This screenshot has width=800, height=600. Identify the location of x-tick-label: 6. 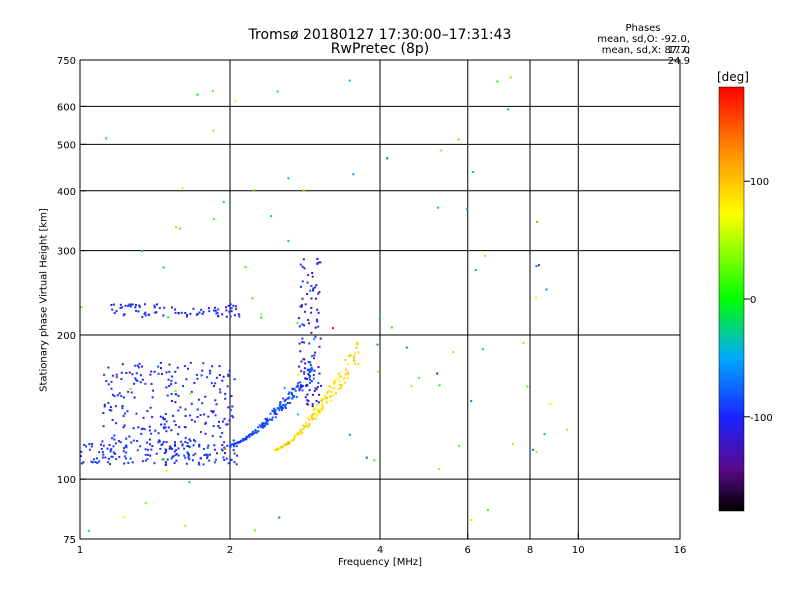
(468, 550).